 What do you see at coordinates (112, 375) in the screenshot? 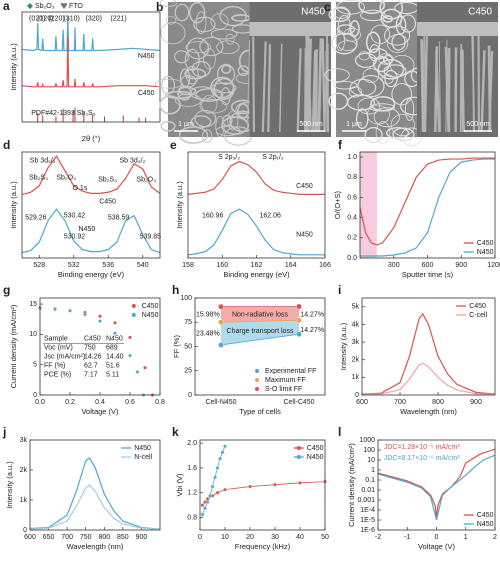
I see `table-cell: 5.11` at bounding box center [112, 375].